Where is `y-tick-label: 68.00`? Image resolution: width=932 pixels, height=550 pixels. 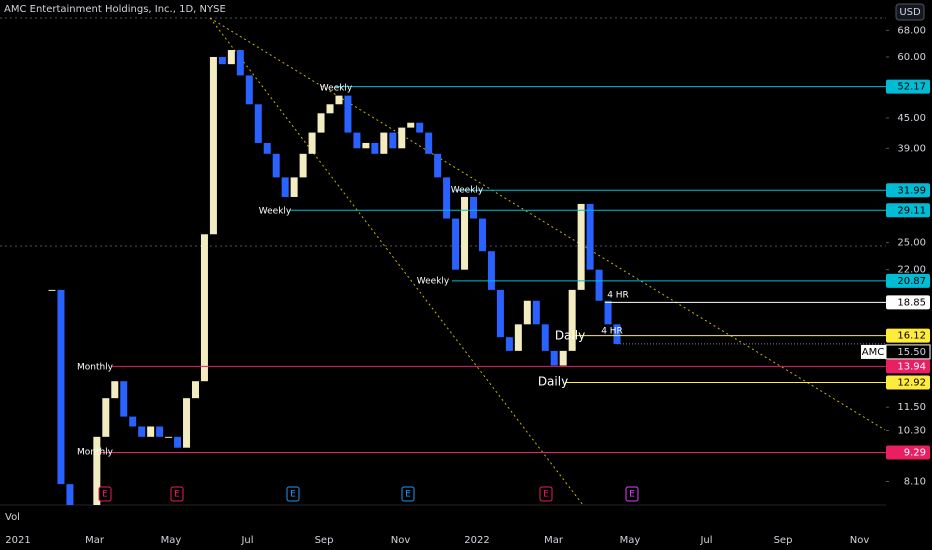
y-tick-label: 68.00 is located at coordinates (911, 30).